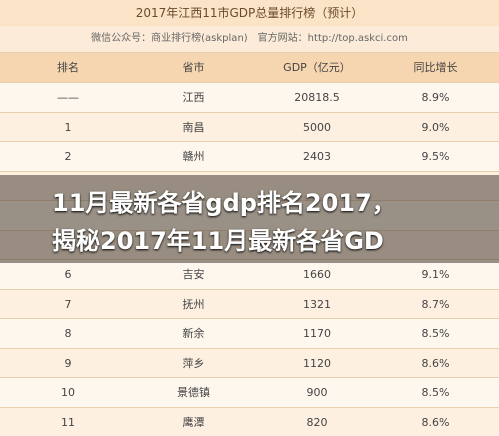 The height and width of the screenshot is (436, 499). What do you see at coordinates (218, 241) in the screenshot?
I see `overlay-text: 揭秘2017年11月最新各省GD` at bounding box center [218, 241].